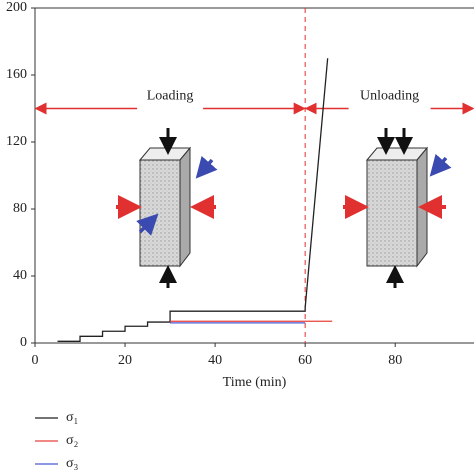 The image size is (474, 474). What do you see at coordinates (255, 382) in the screenshot?
I see `x-axis-label: Time (min)` at bounding box center [255, 382].